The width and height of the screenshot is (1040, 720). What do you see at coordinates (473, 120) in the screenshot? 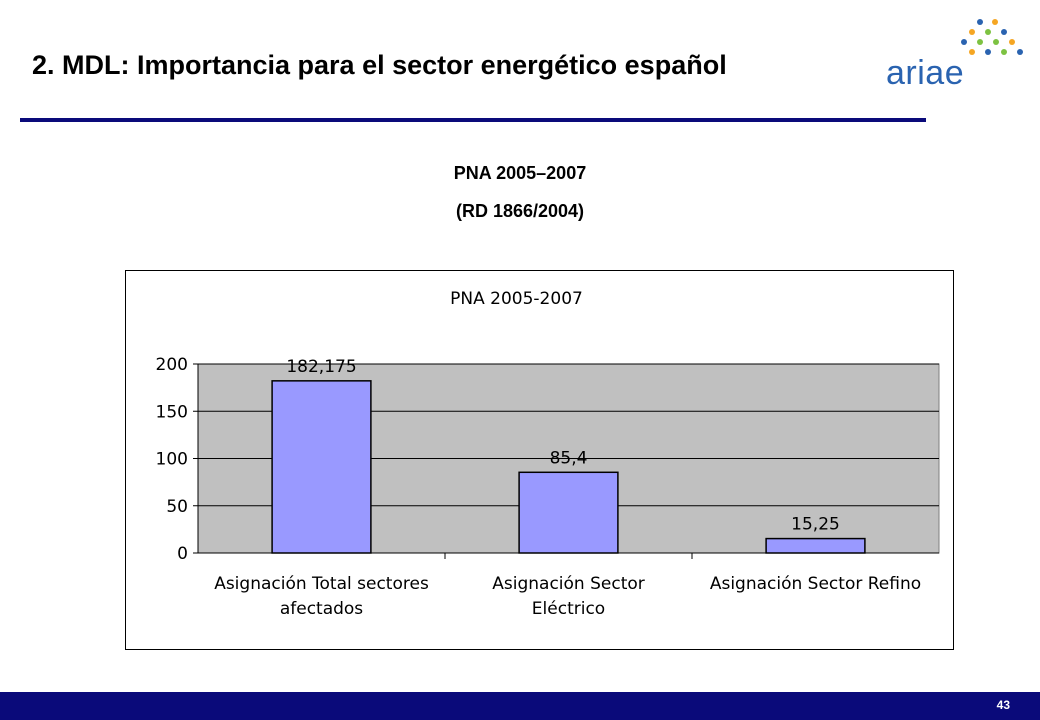
I see `title-divider` at bounding box center [473, 120].